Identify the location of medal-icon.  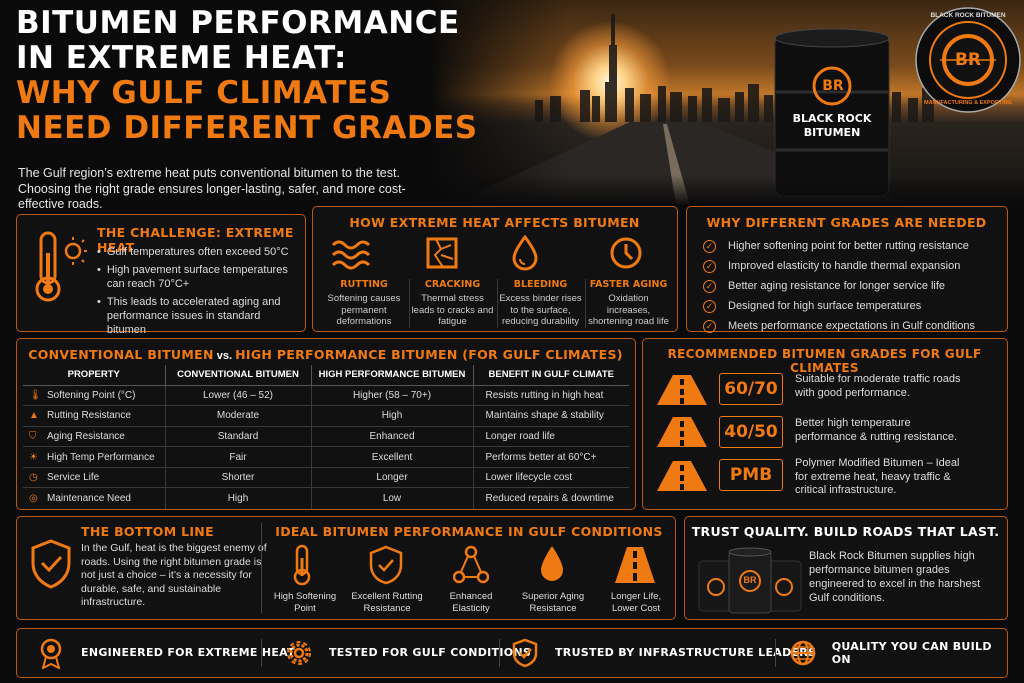
(51, 653).